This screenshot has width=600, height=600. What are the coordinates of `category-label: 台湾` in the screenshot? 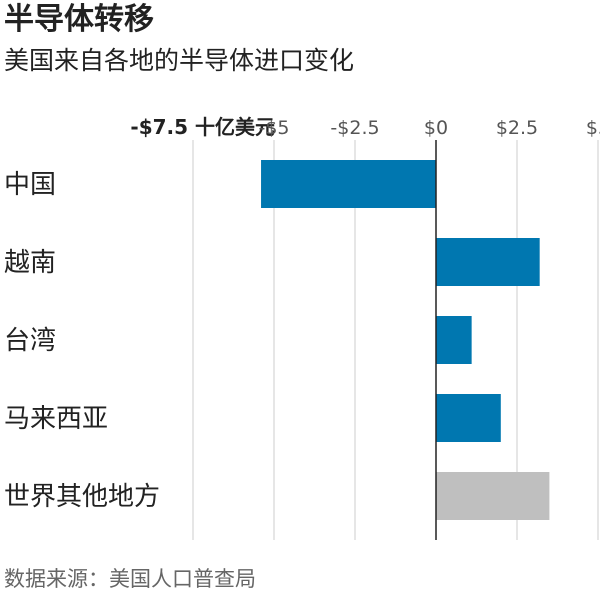 It's located at (30, 341).